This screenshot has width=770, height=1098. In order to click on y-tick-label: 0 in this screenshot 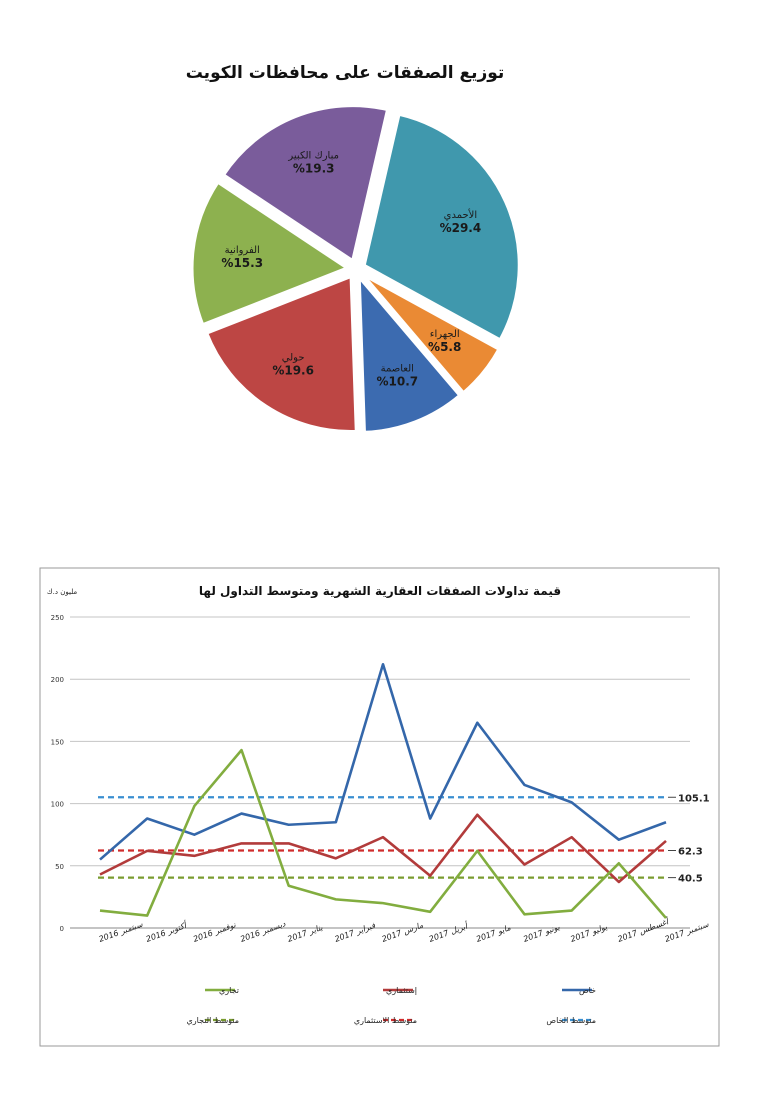, I will do `click(62, 929)`.